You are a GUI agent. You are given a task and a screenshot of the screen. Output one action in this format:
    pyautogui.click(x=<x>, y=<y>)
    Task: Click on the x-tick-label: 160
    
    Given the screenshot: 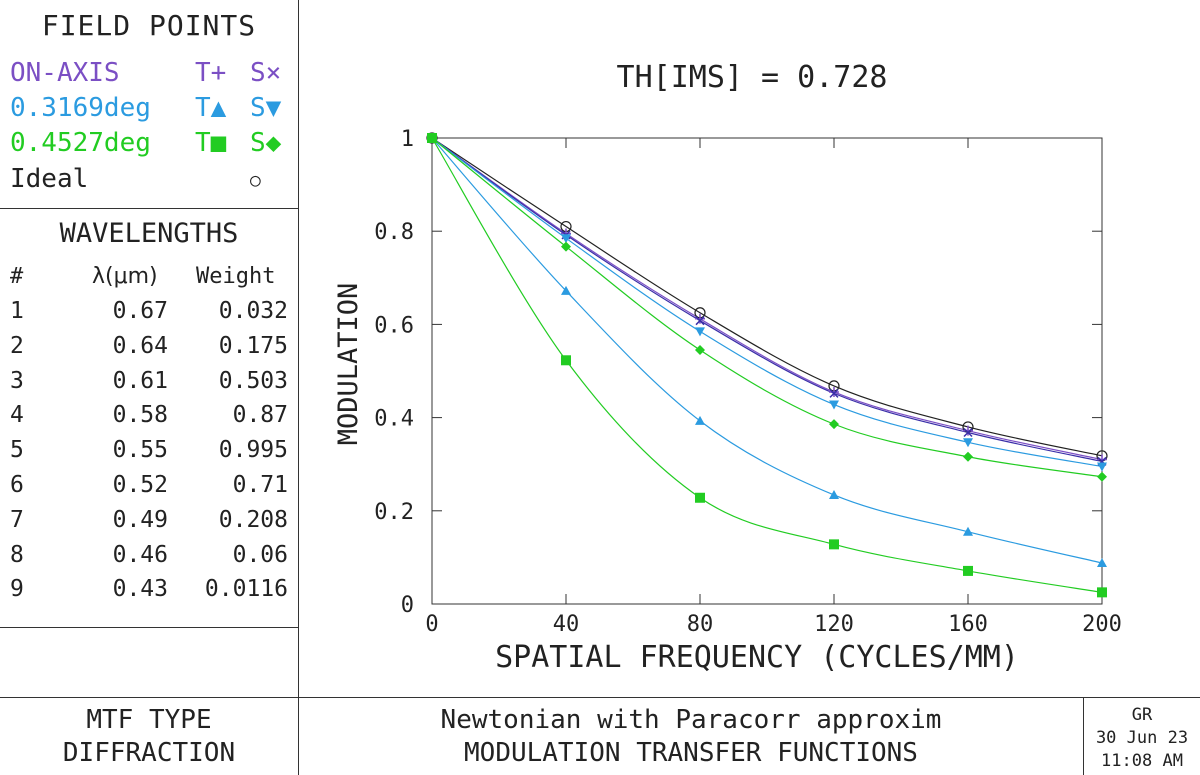 What is the action you would take?
    pyautogui.click(x=968, y=624)
    